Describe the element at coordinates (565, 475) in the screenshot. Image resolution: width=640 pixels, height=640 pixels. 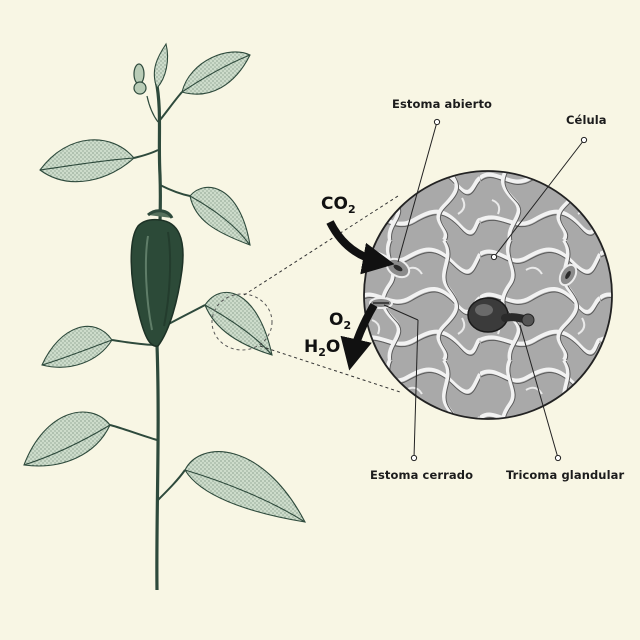
I see `label-glandular-trichome: Tricoma glandular` at that location.